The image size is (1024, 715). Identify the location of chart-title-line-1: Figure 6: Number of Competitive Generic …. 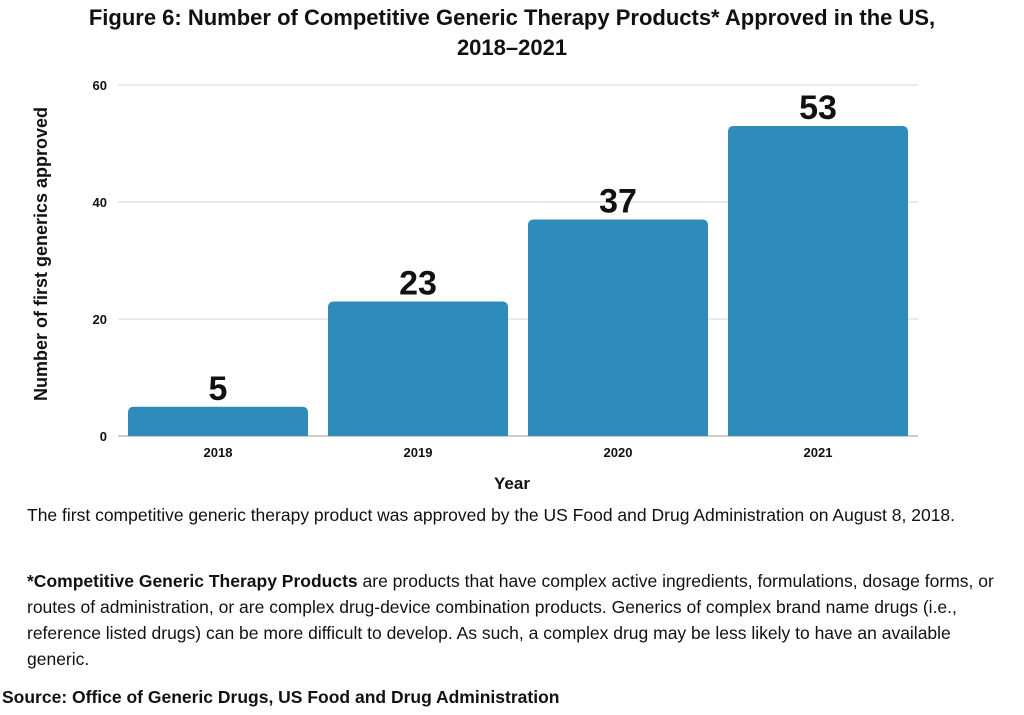
(512, 17).